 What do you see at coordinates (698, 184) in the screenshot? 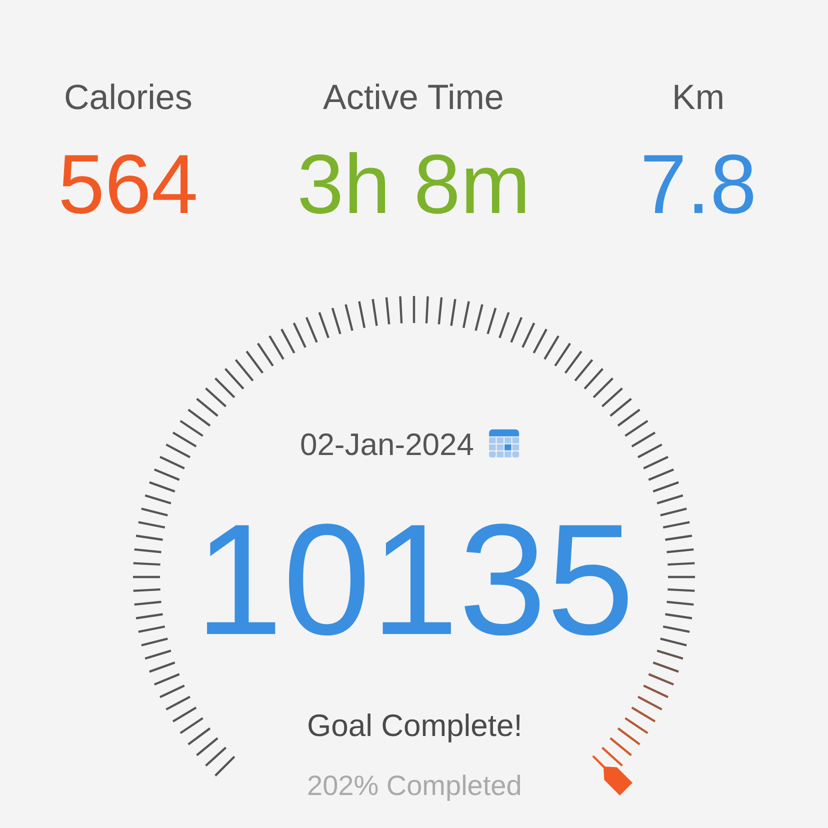
I see `data-label: 7.8` at bounding box center [698, 184].